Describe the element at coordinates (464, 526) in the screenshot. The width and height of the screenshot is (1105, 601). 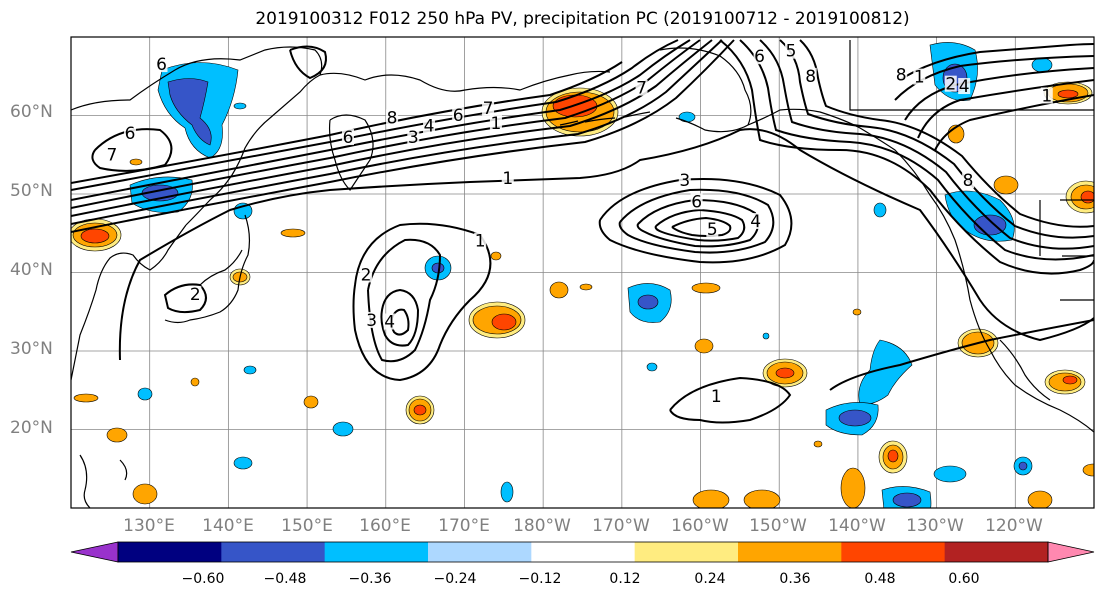
I see `lon-label-170e: 170°E` at that location.